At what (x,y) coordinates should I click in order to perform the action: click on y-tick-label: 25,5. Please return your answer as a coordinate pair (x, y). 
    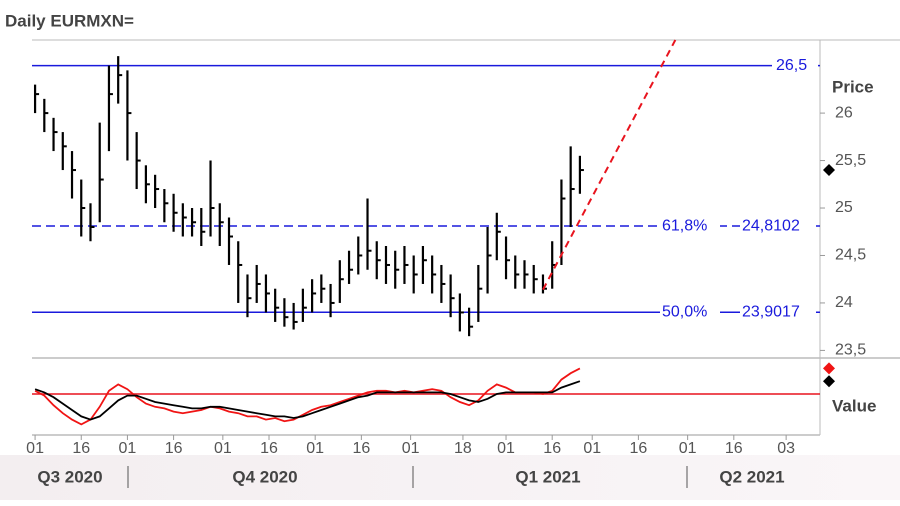
    Looking at the image, I should click on (850, 160).